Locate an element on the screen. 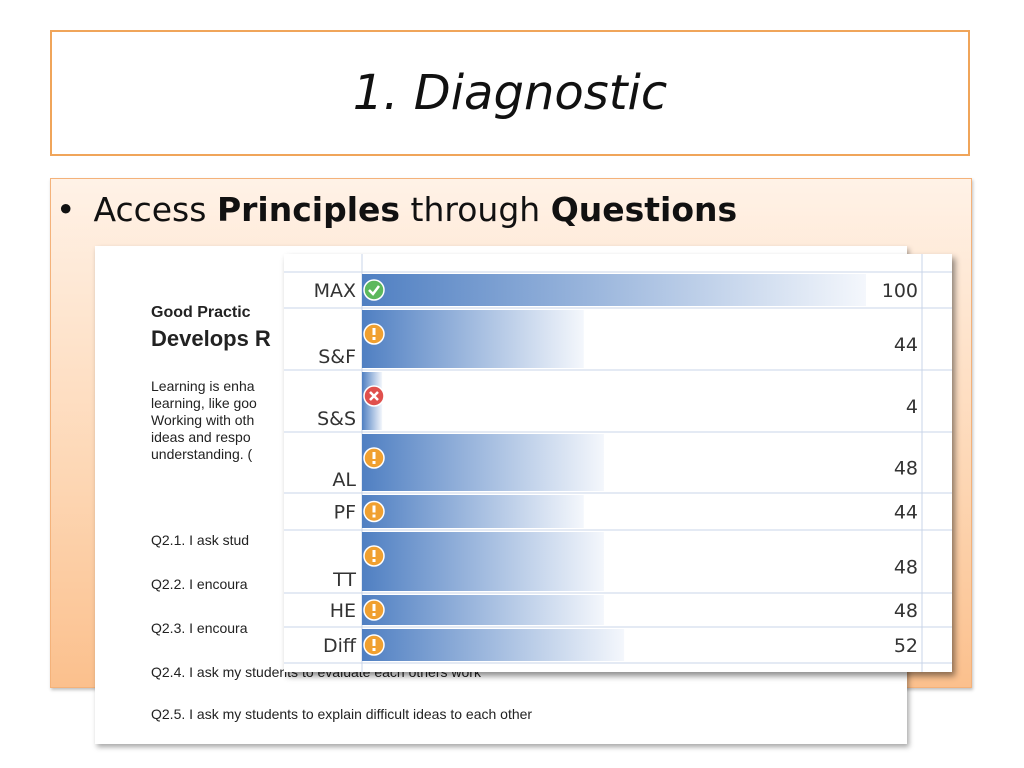 The image size is (1024, 768). value-label: 100 is located at coordinates (900, 291).